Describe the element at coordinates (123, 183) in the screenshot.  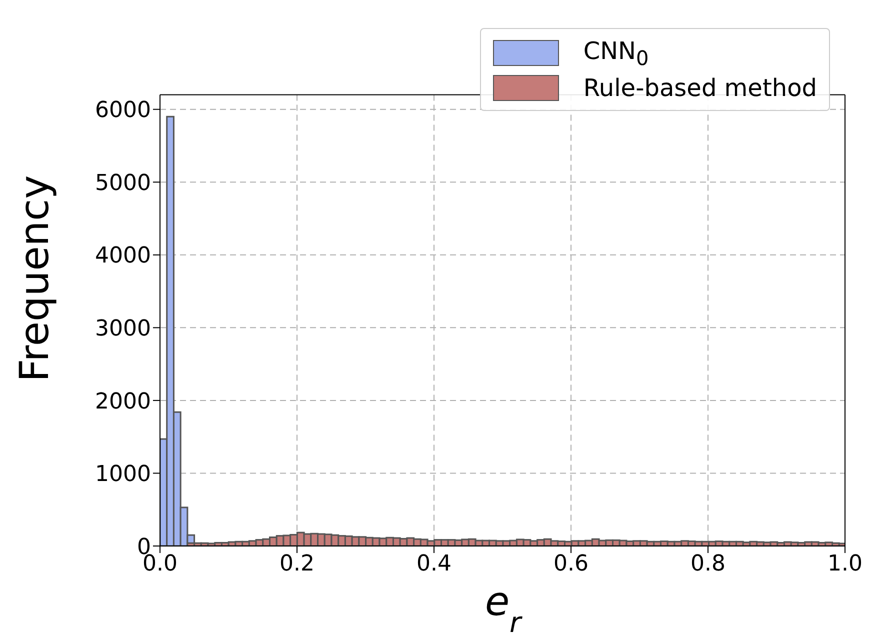
I see `y-tick-label: 5000` at that location.